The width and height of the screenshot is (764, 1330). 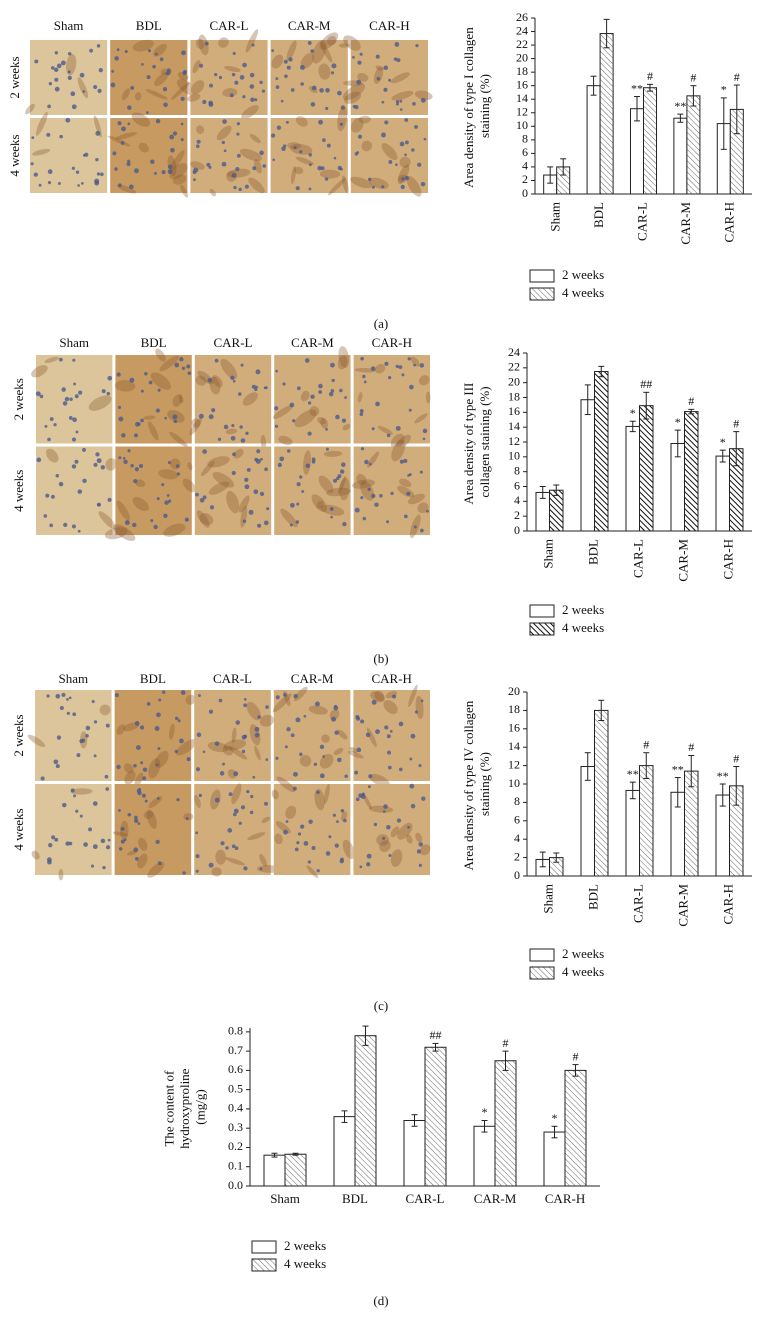 I want to click on y-tick-label: 20, so click(x=522, y=57).